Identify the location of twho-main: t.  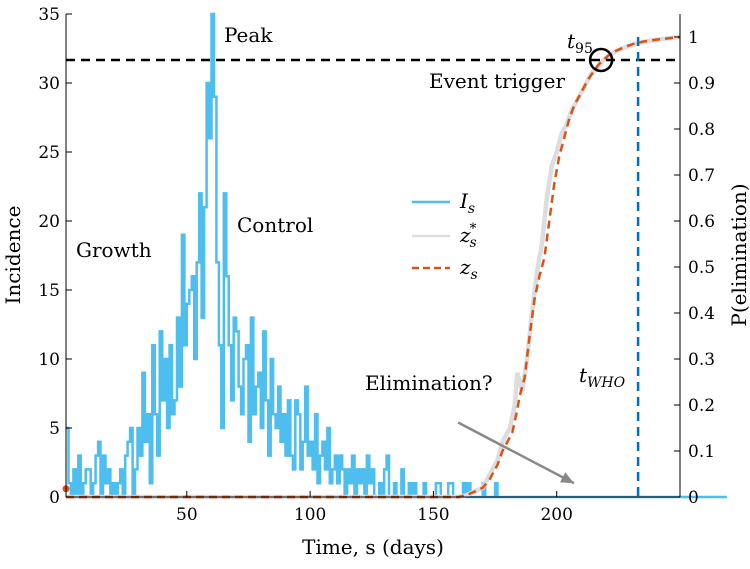
(583, 375).